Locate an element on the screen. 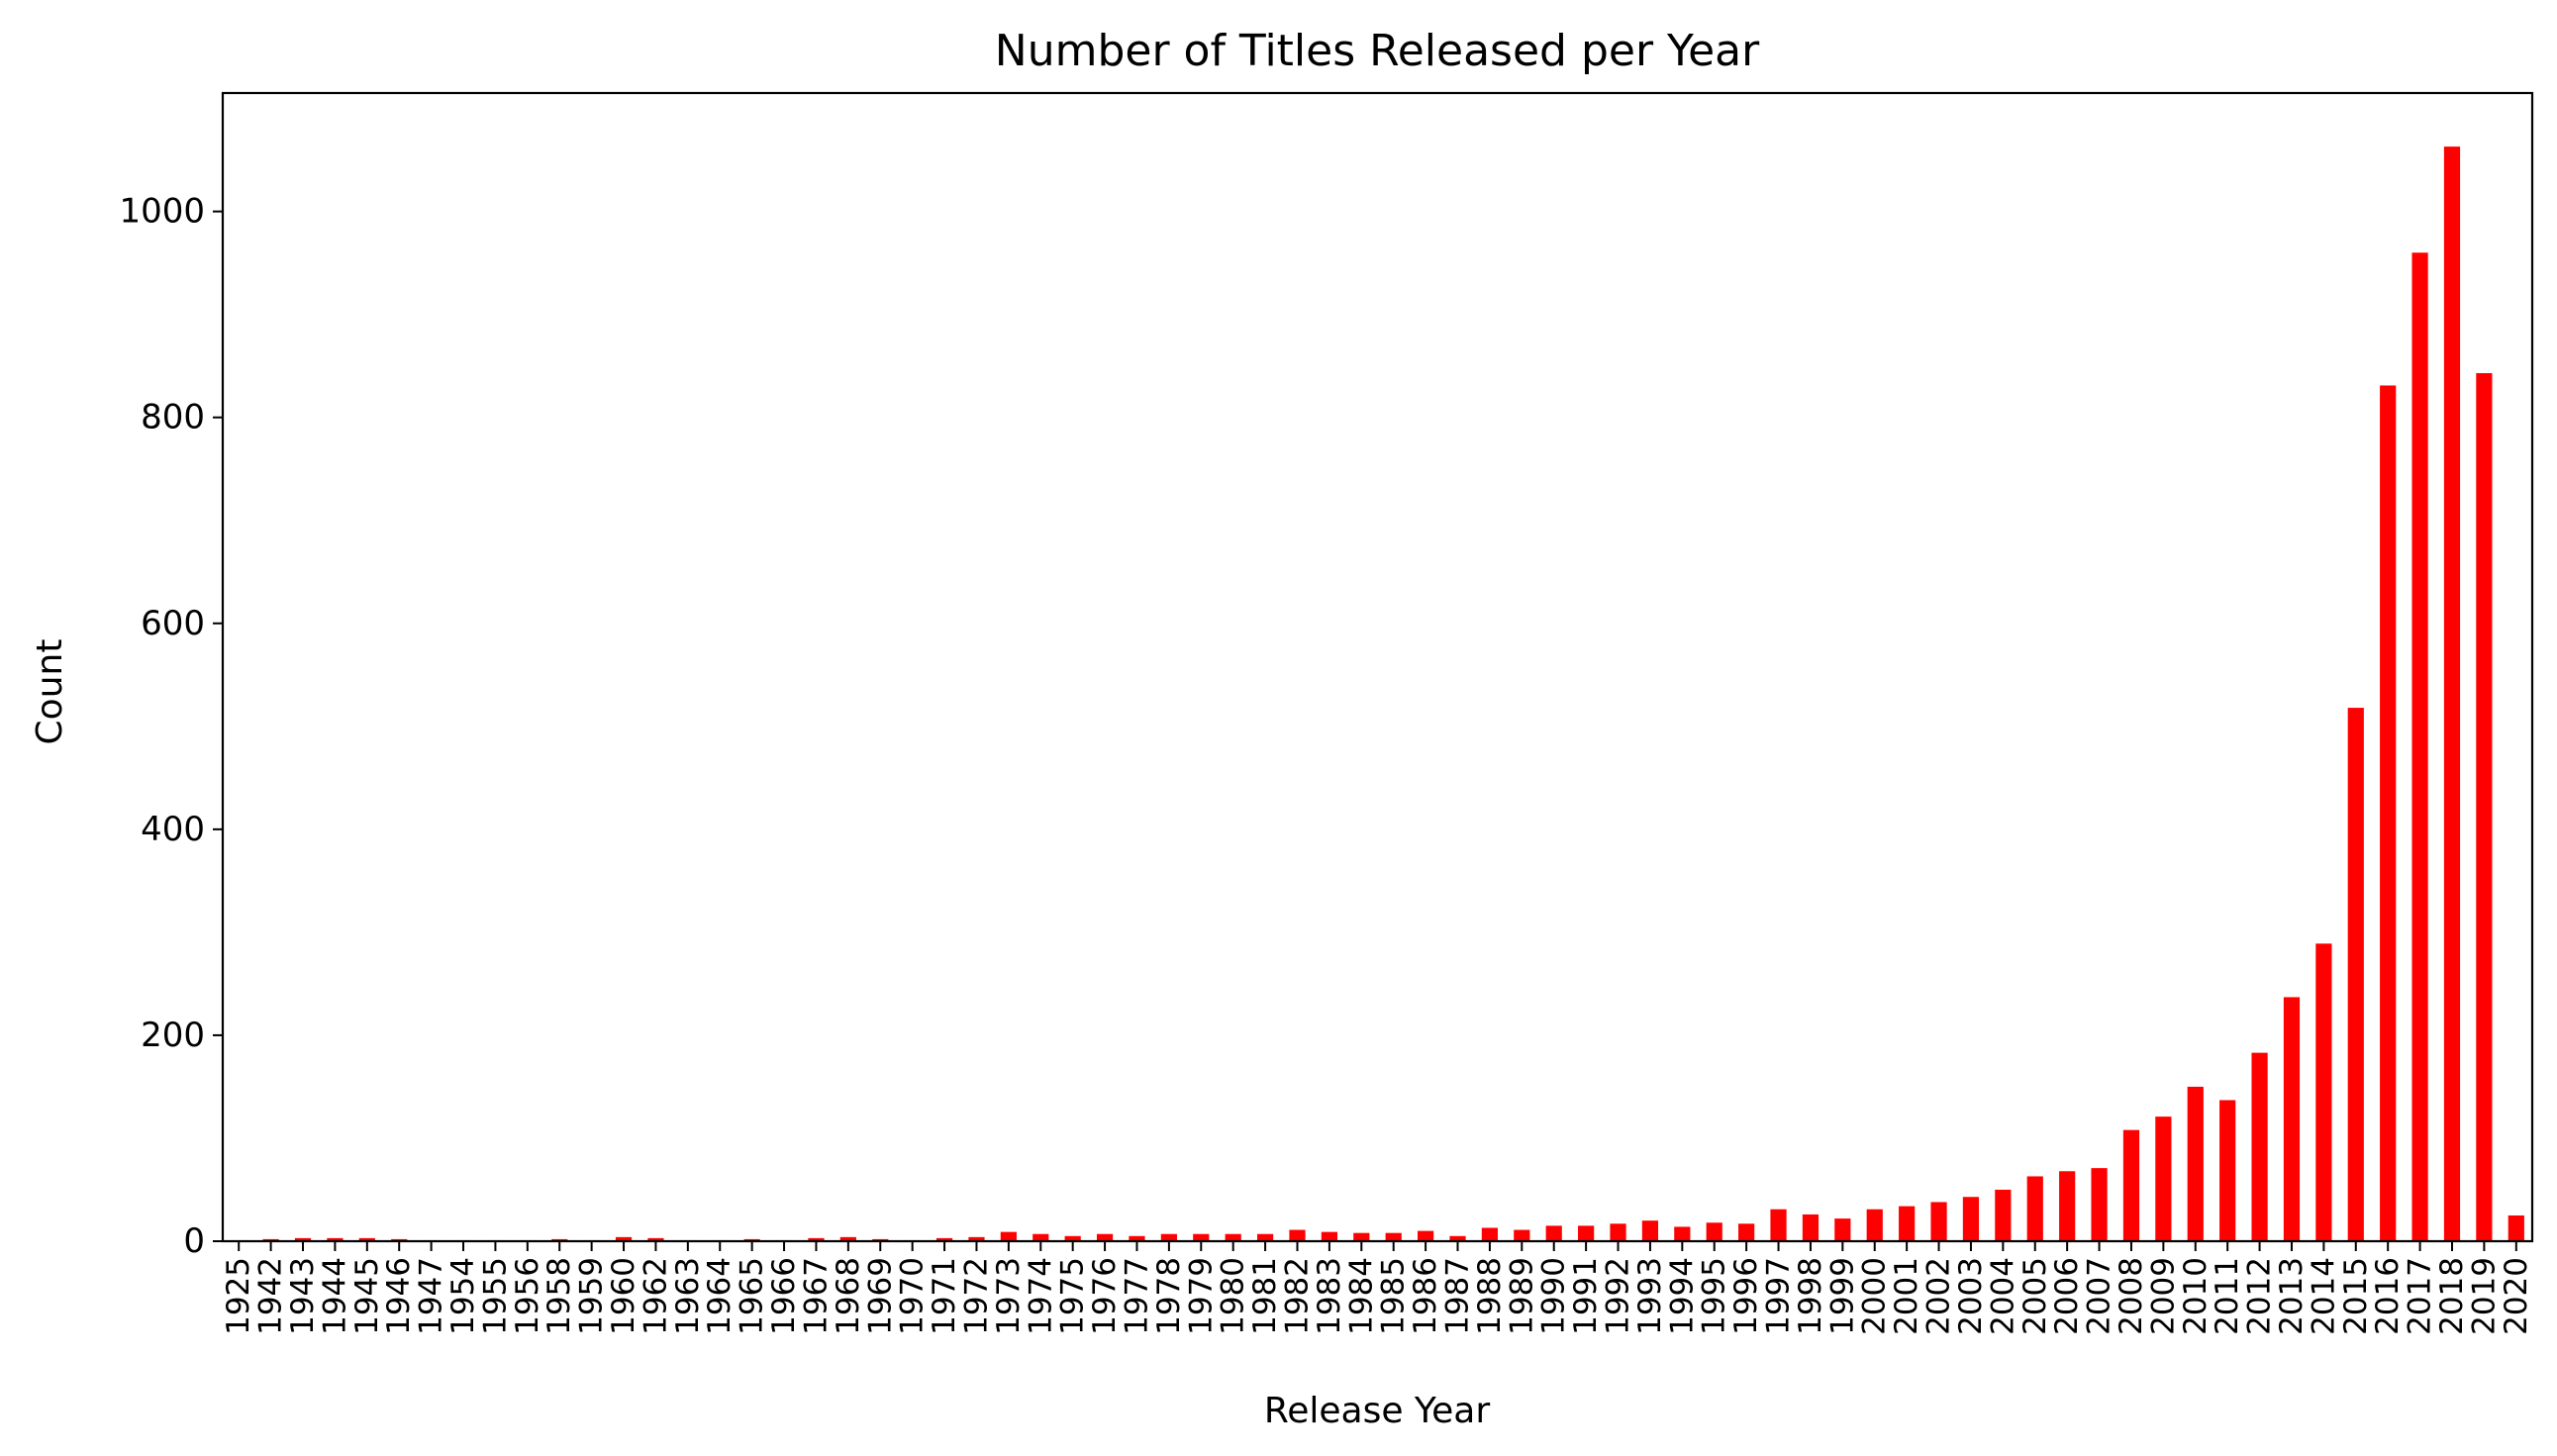 The height and width of the screenshot is (1456, 2557). x-tick-label: 2019 is located at coordinates (2484, 1296).